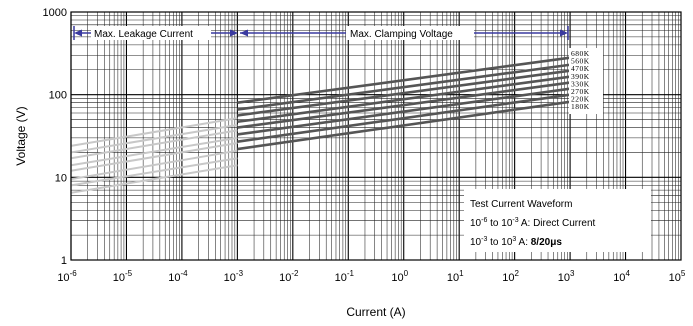 This screenshot has width=693, height=326. I want to click on pulse-exp2: 3, so click(514, 239).